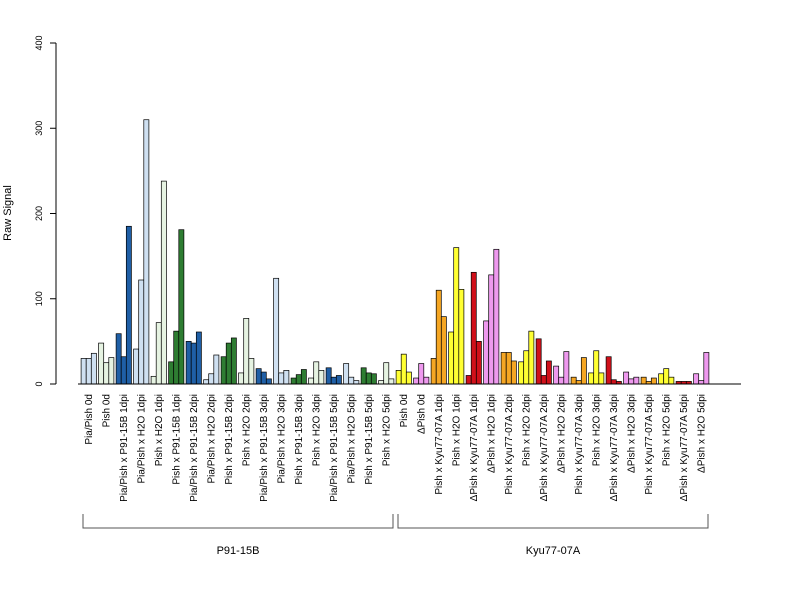 Image resolution: width=800 pixels, height=600 pixels. What do you see at coordinates (39, 128) in the screenshot?
I see `y-tick-label: 300` at bounding box center [39, 128].